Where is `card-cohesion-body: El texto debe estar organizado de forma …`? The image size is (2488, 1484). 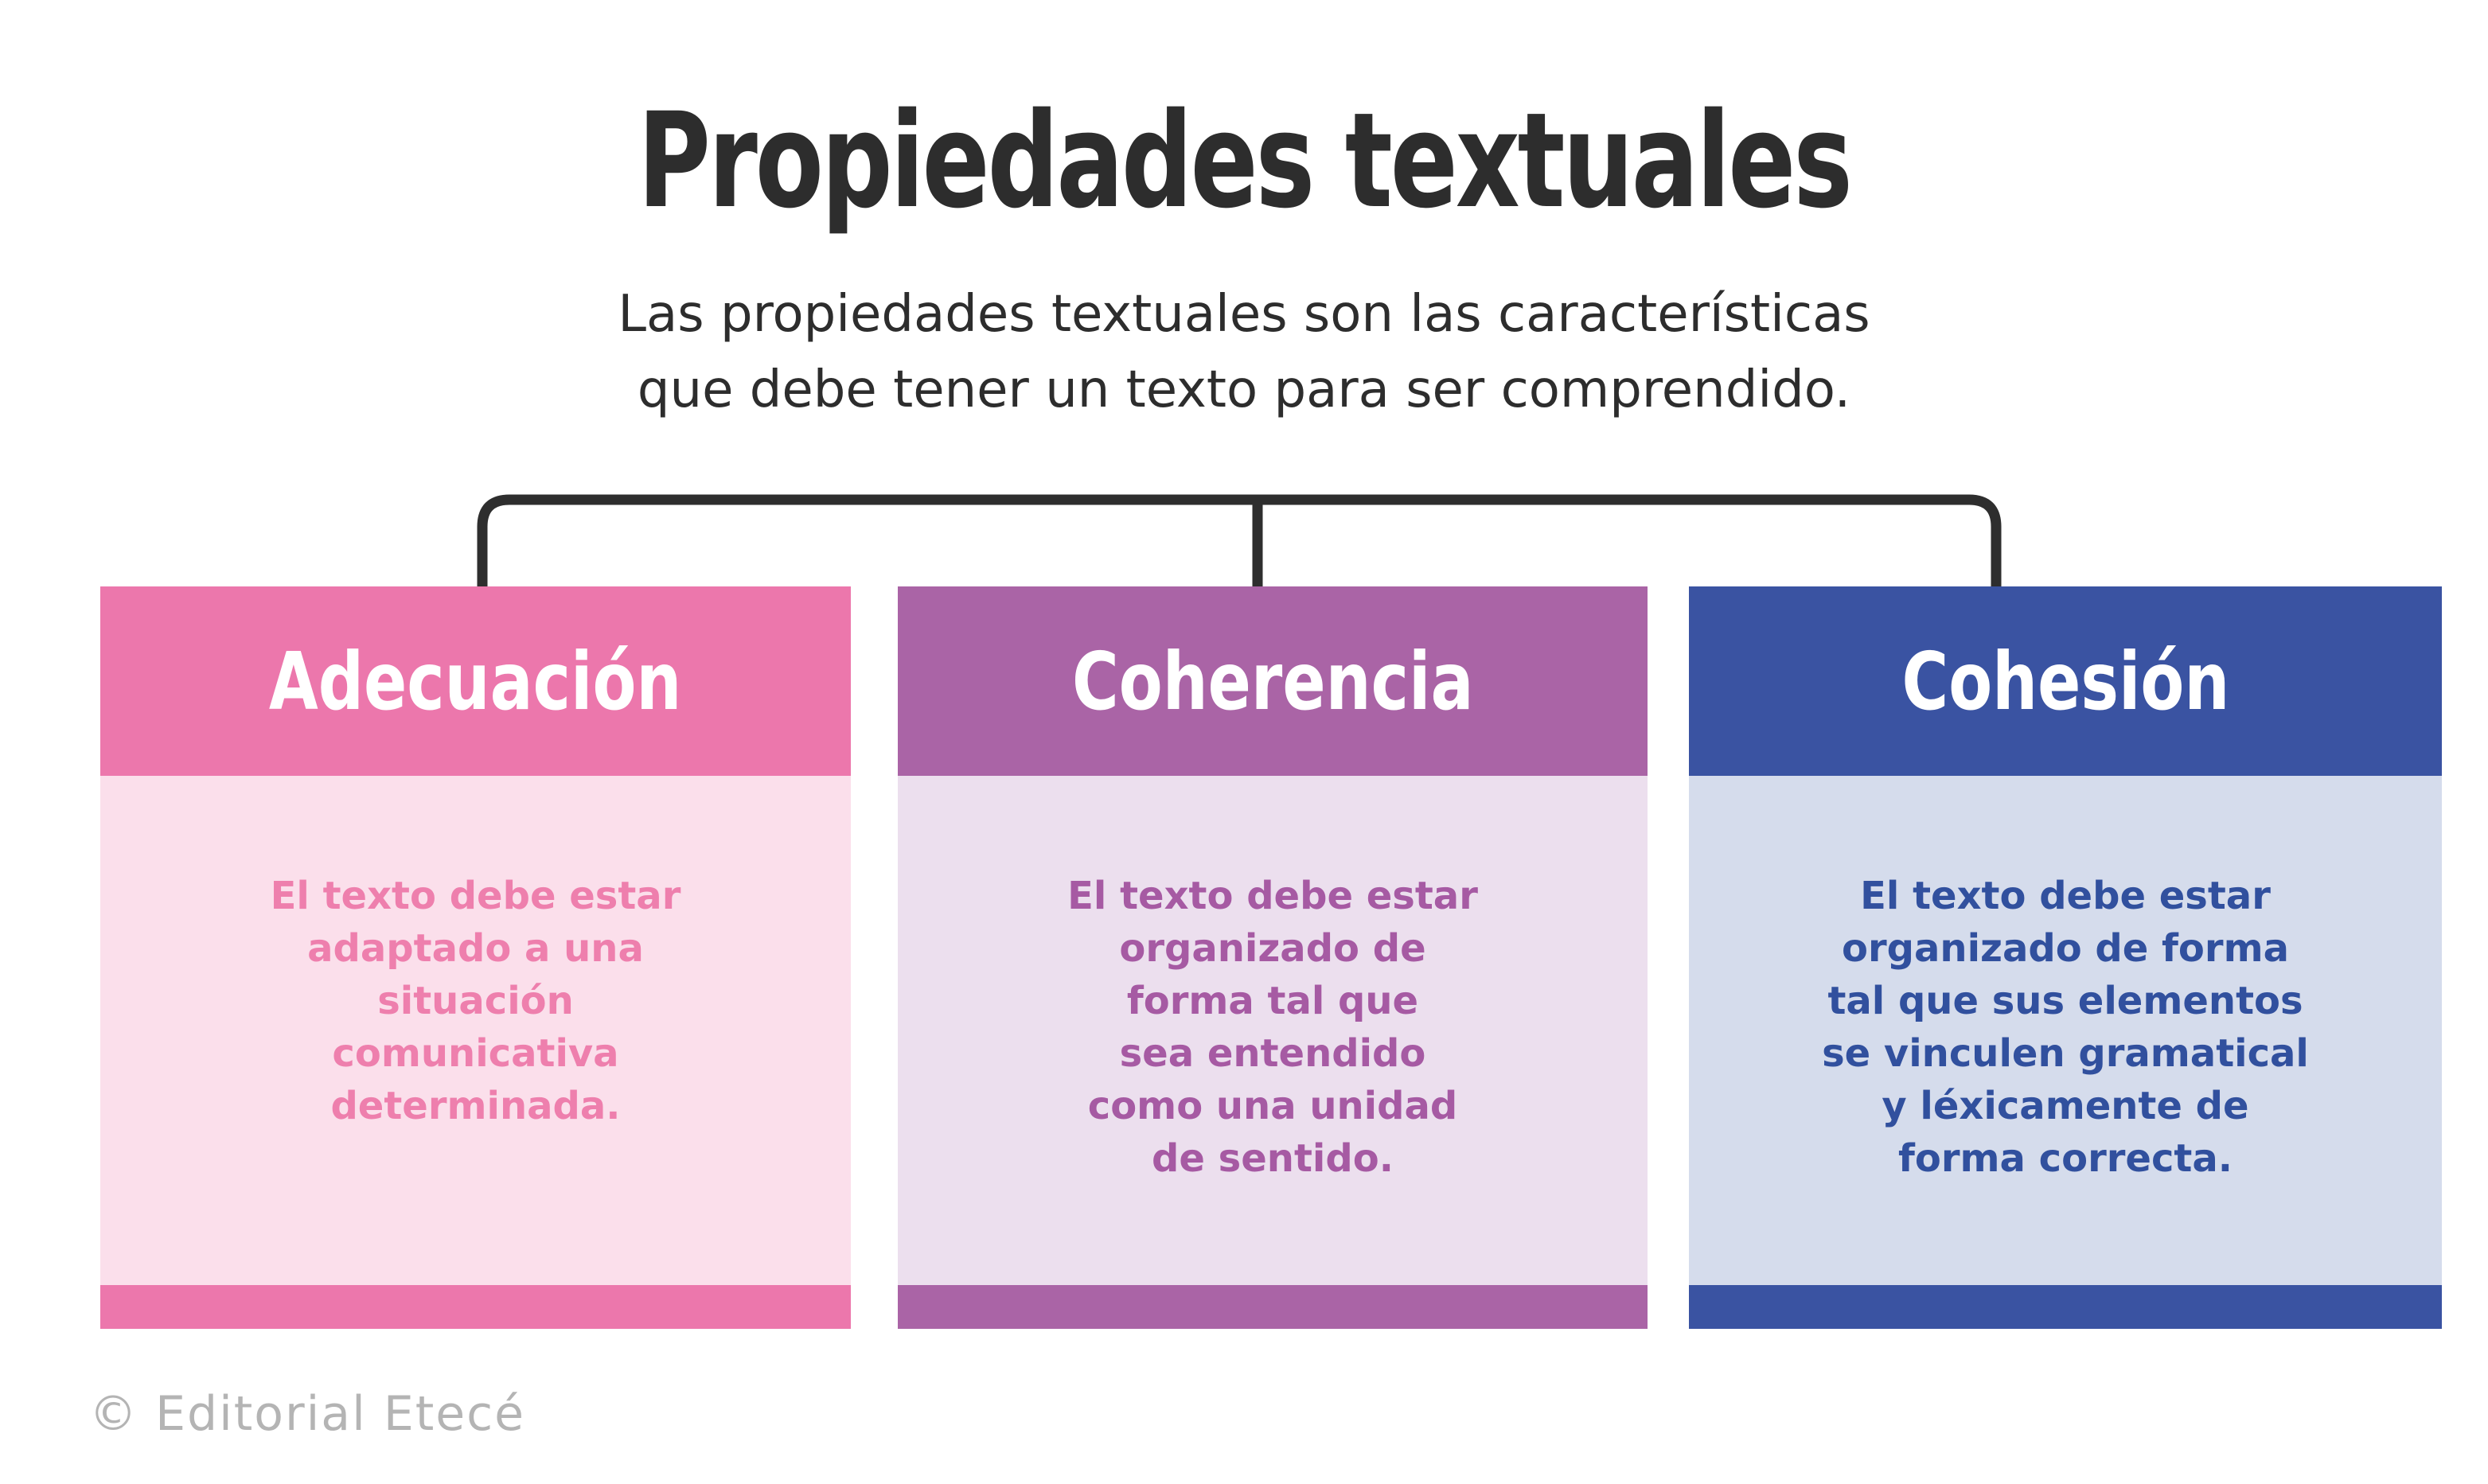
card-cohesion-body: El texto debe estar organizado de forma … is located at coordinates (2065, 1030).